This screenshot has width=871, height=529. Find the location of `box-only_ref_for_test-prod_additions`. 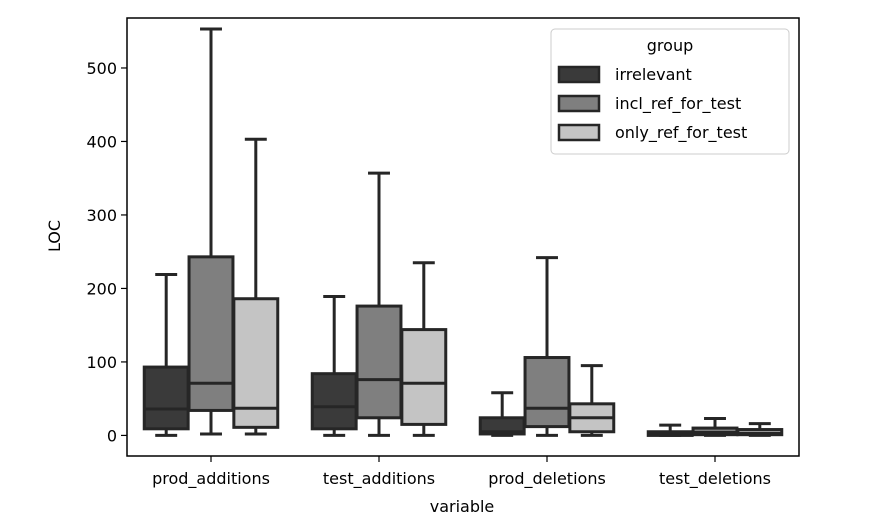

box-only_ref_for_test-prod_additions is located at coordinates (256, 286).